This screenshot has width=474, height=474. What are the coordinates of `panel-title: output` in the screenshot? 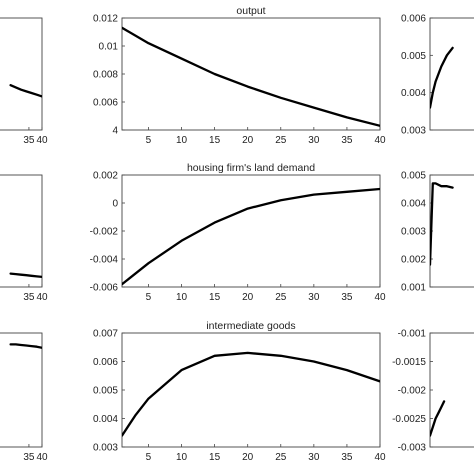 It's located at (250, 11).